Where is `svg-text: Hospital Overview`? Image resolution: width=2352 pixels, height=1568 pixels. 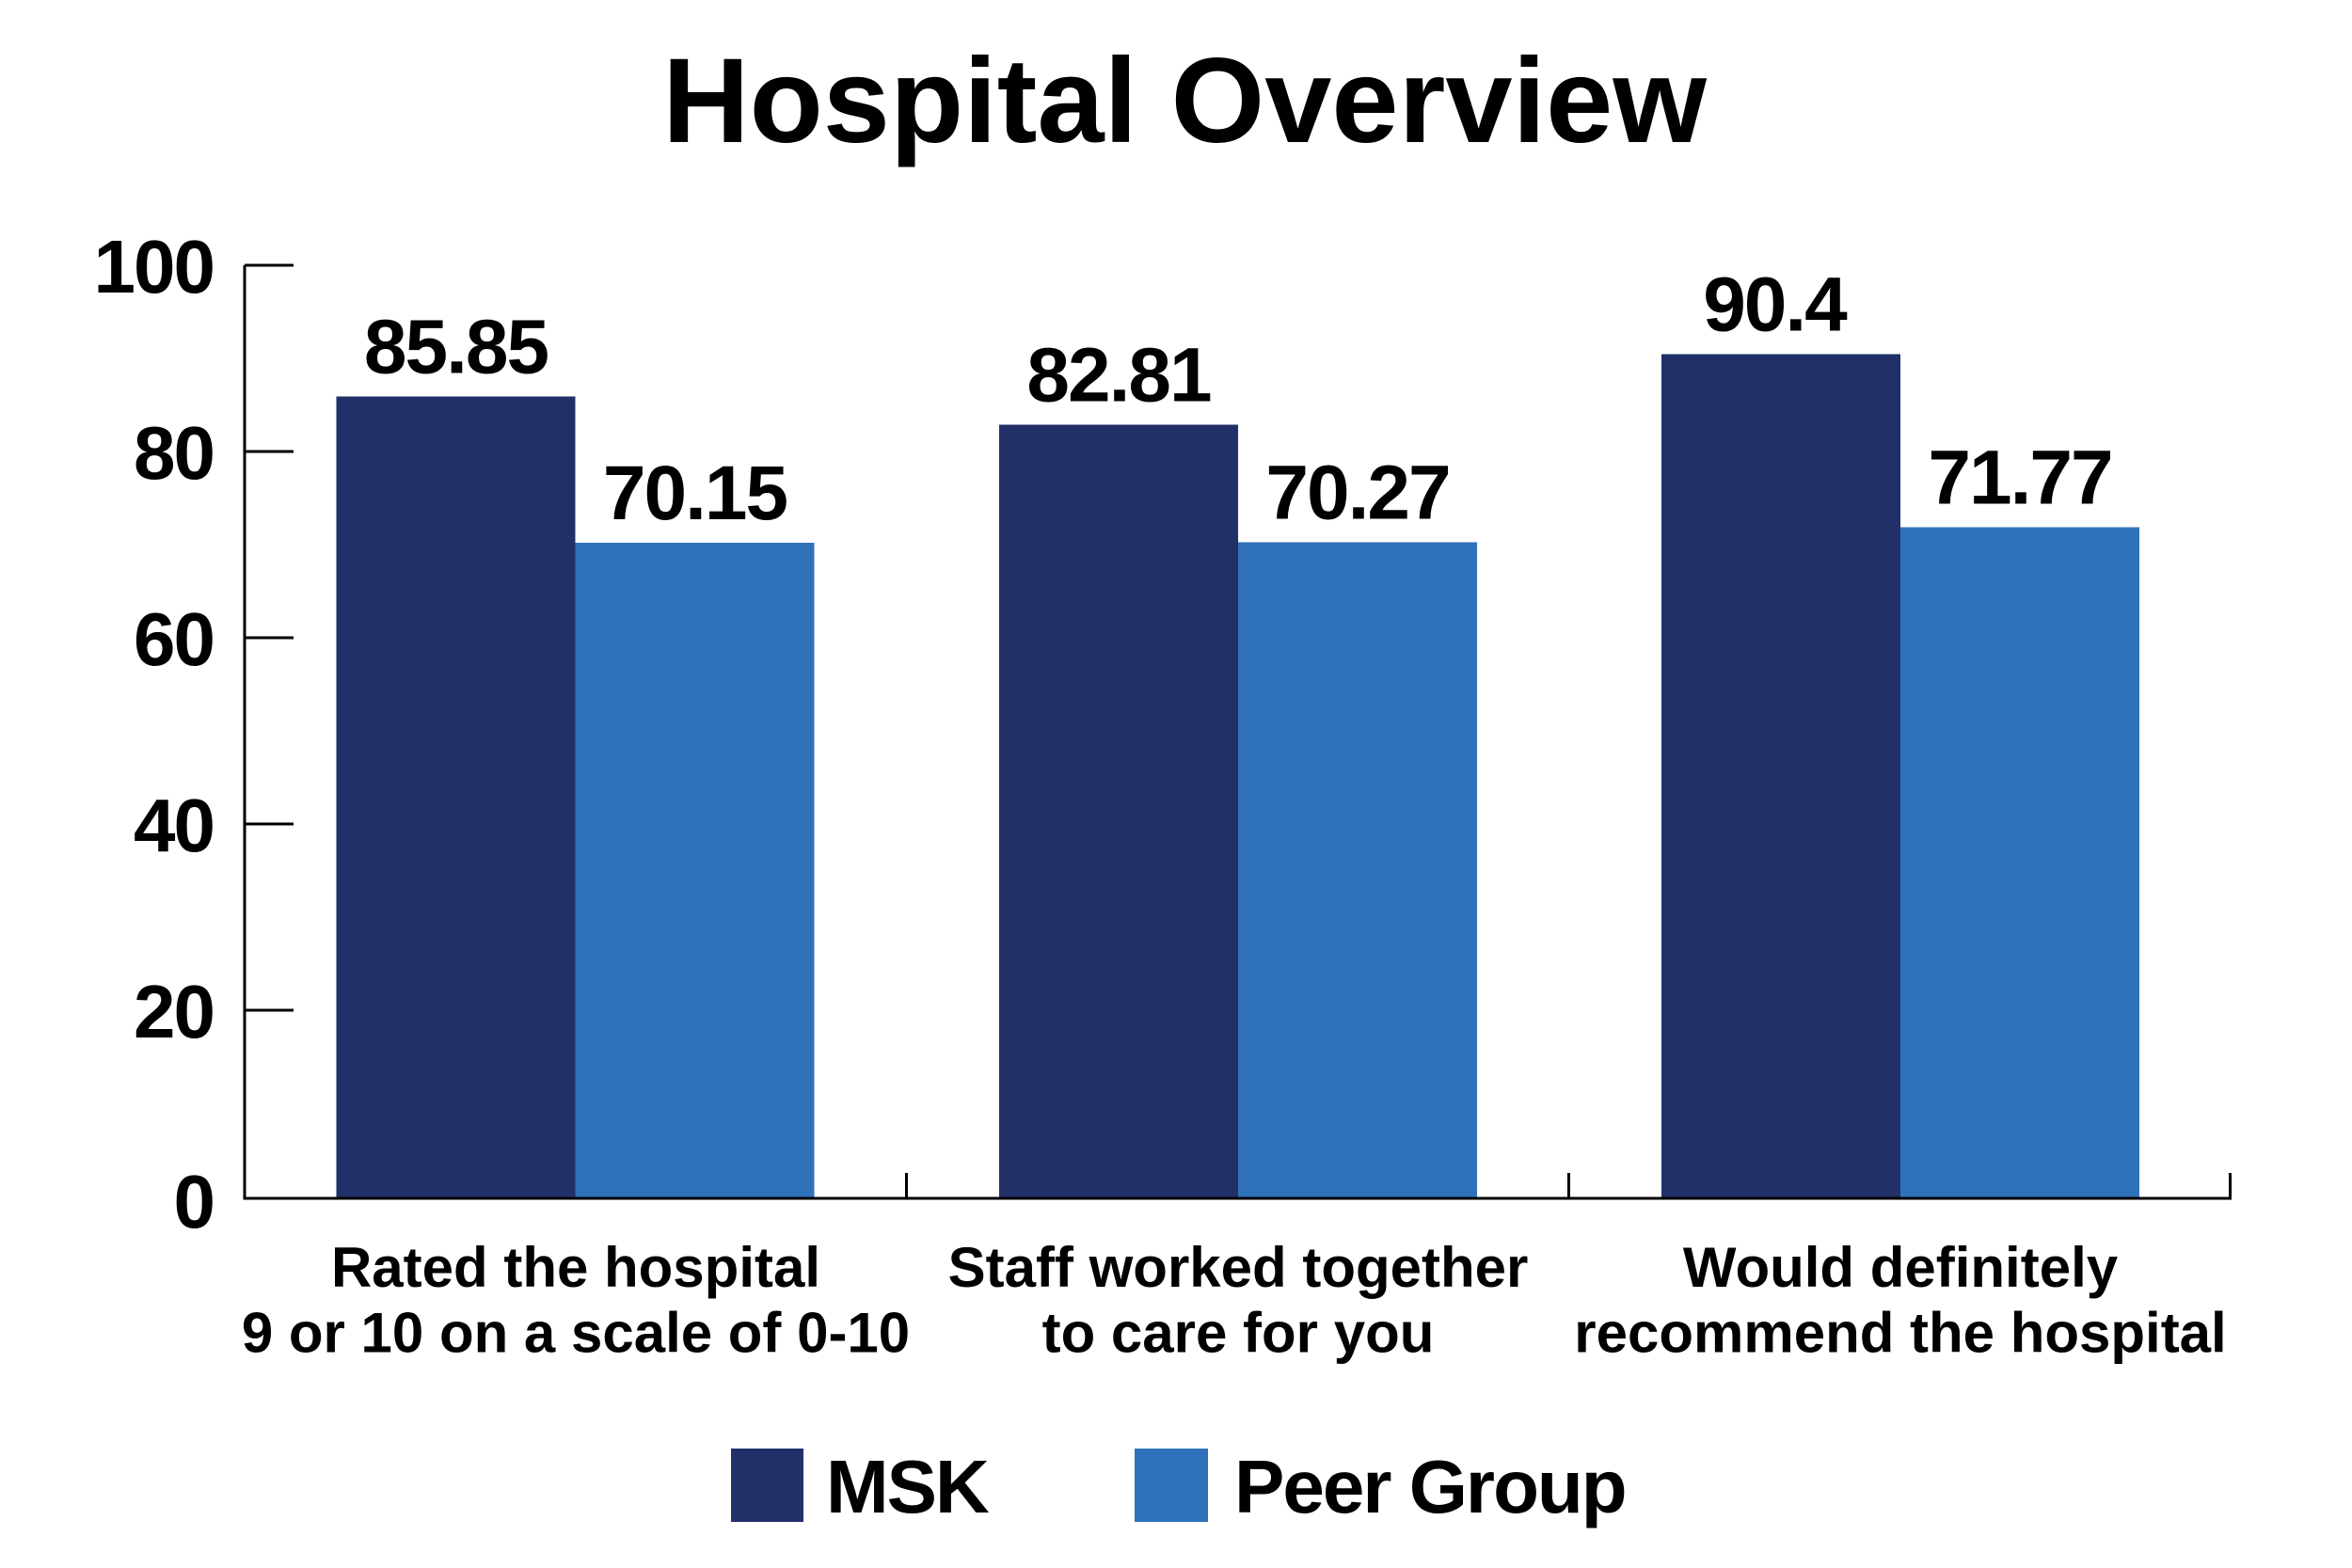
svg-text: Hospital Overview is located at coordinates (1184, 101).